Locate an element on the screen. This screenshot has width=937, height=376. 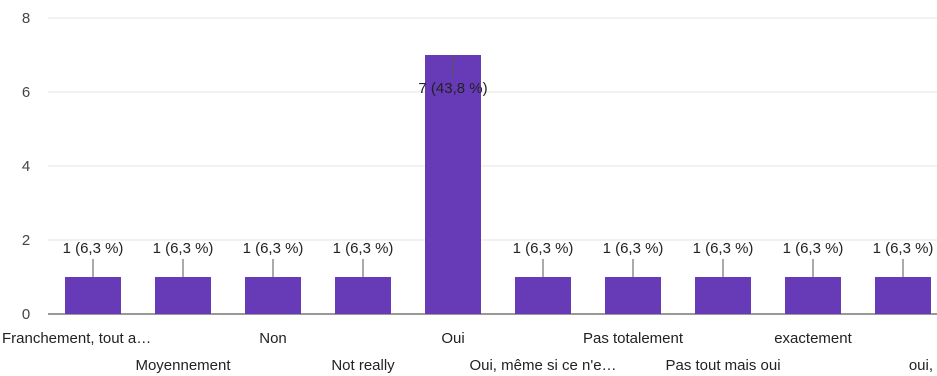
y-tick-label: 4 is located at coordinates (26, 166).